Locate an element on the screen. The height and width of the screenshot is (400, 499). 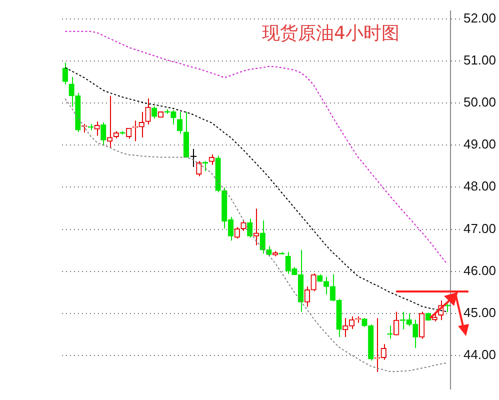
y-tick-label: 46.00 is located at coordinates (479, 270).